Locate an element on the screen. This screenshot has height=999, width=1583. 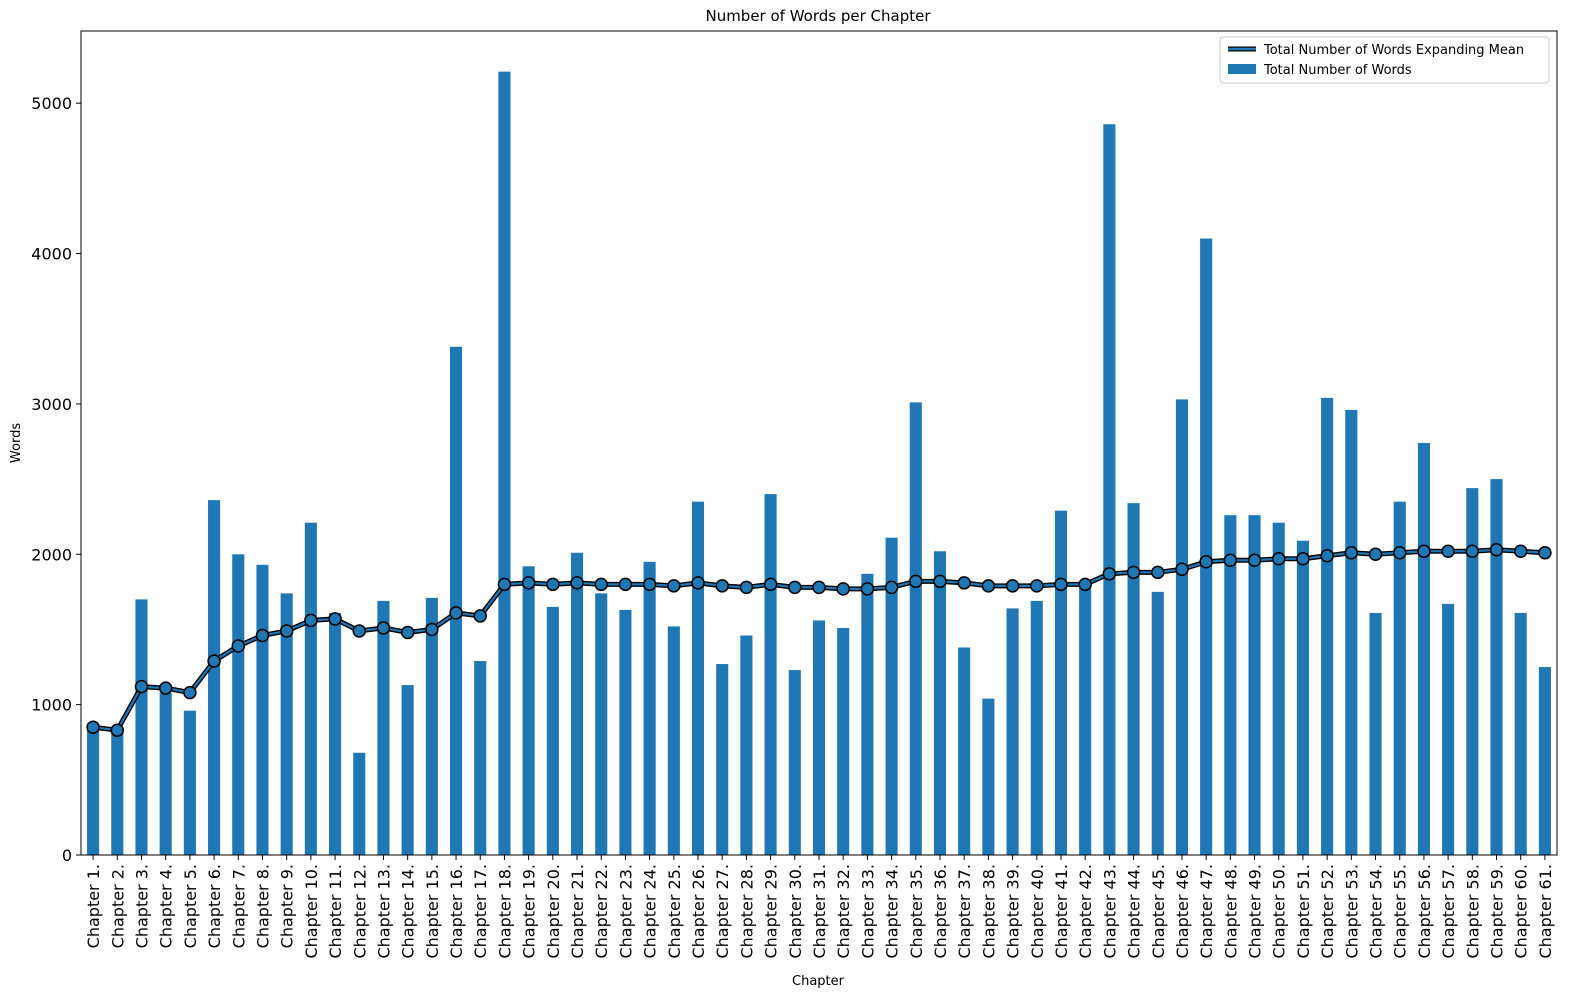
x-tick-label: Chapter 29. is located at coordinates (771, 911).